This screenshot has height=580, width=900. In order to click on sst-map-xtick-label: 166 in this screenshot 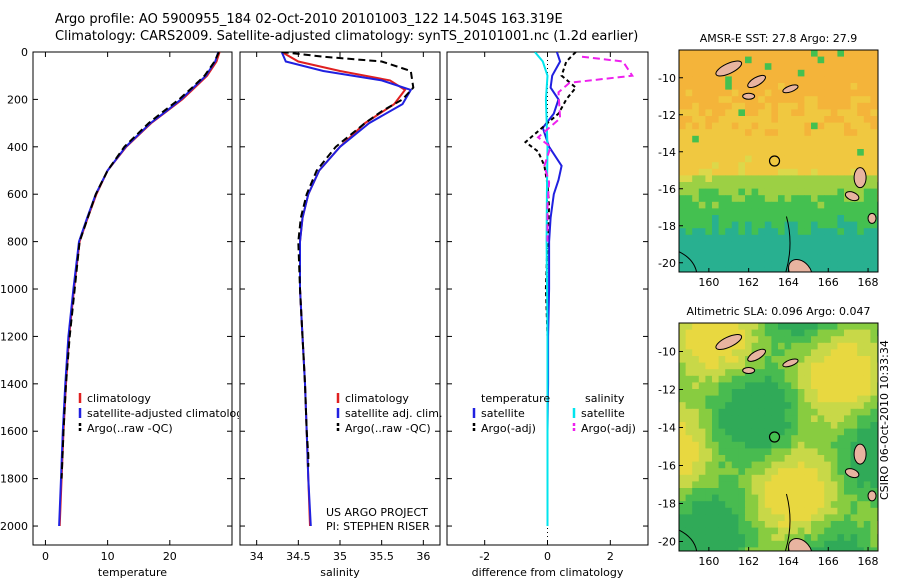, I will do `click(828, 282)`.